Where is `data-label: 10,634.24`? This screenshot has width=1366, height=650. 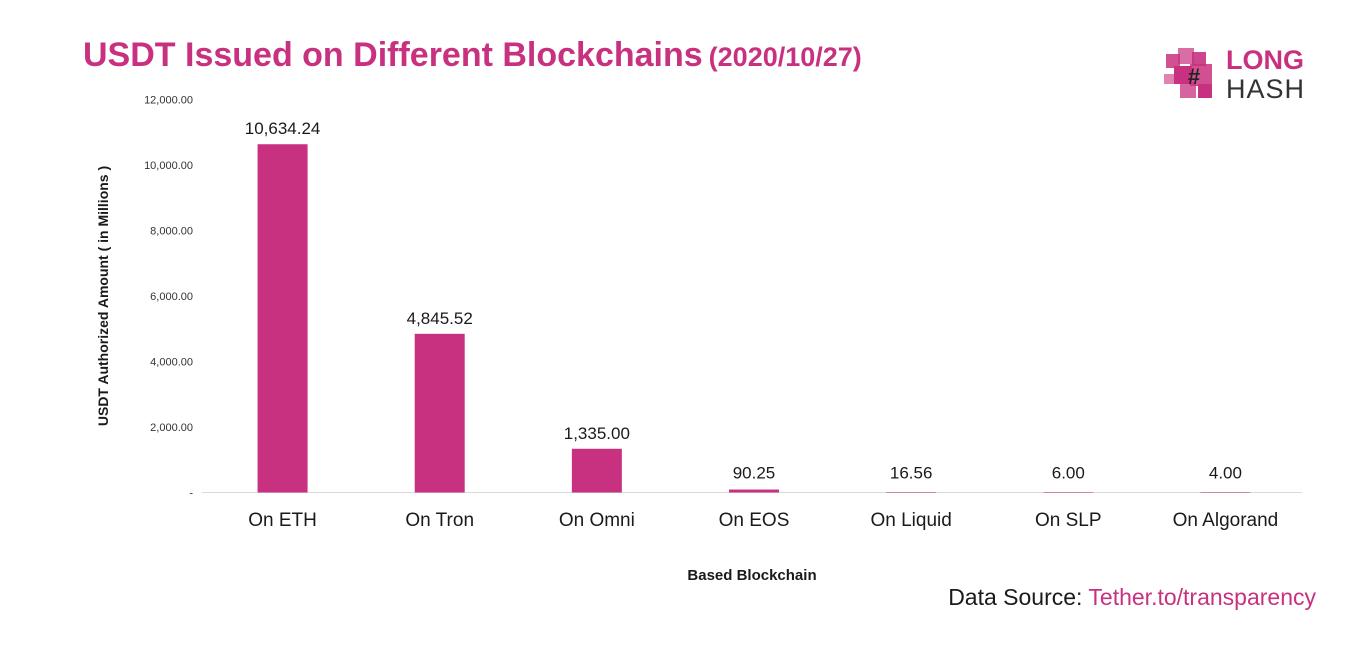
data-label: 10,634.24 is located at coordinates (283, 128).